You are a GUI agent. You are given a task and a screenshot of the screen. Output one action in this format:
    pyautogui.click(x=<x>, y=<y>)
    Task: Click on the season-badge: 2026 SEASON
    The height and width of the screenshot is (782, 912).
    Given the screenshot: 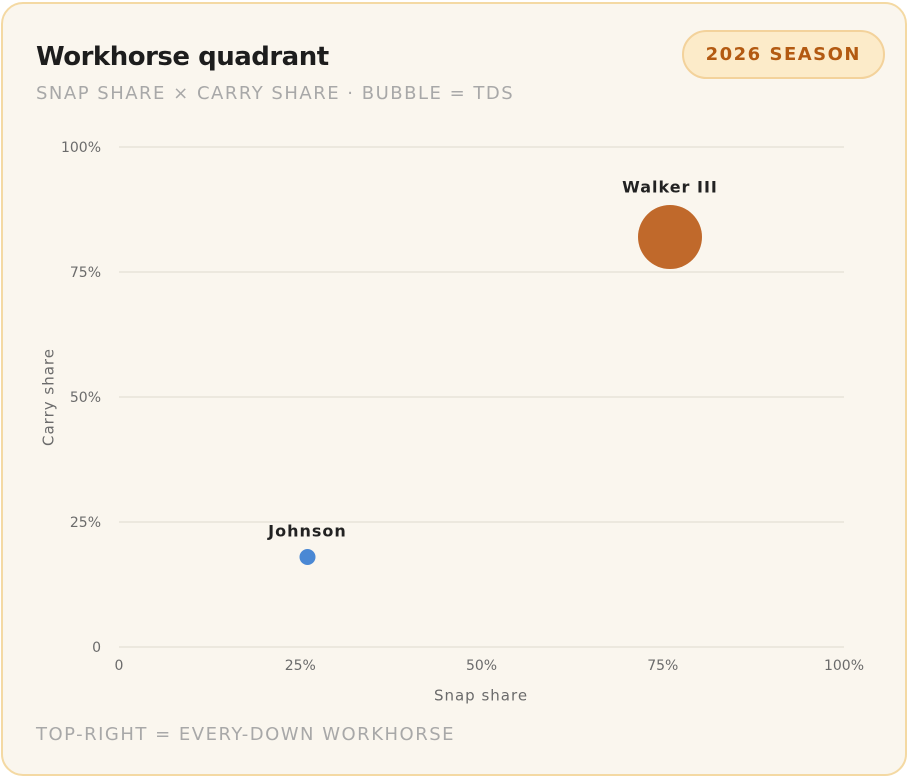 What is the action you would take?
    pyautogui.click(x=783, y=54)
    